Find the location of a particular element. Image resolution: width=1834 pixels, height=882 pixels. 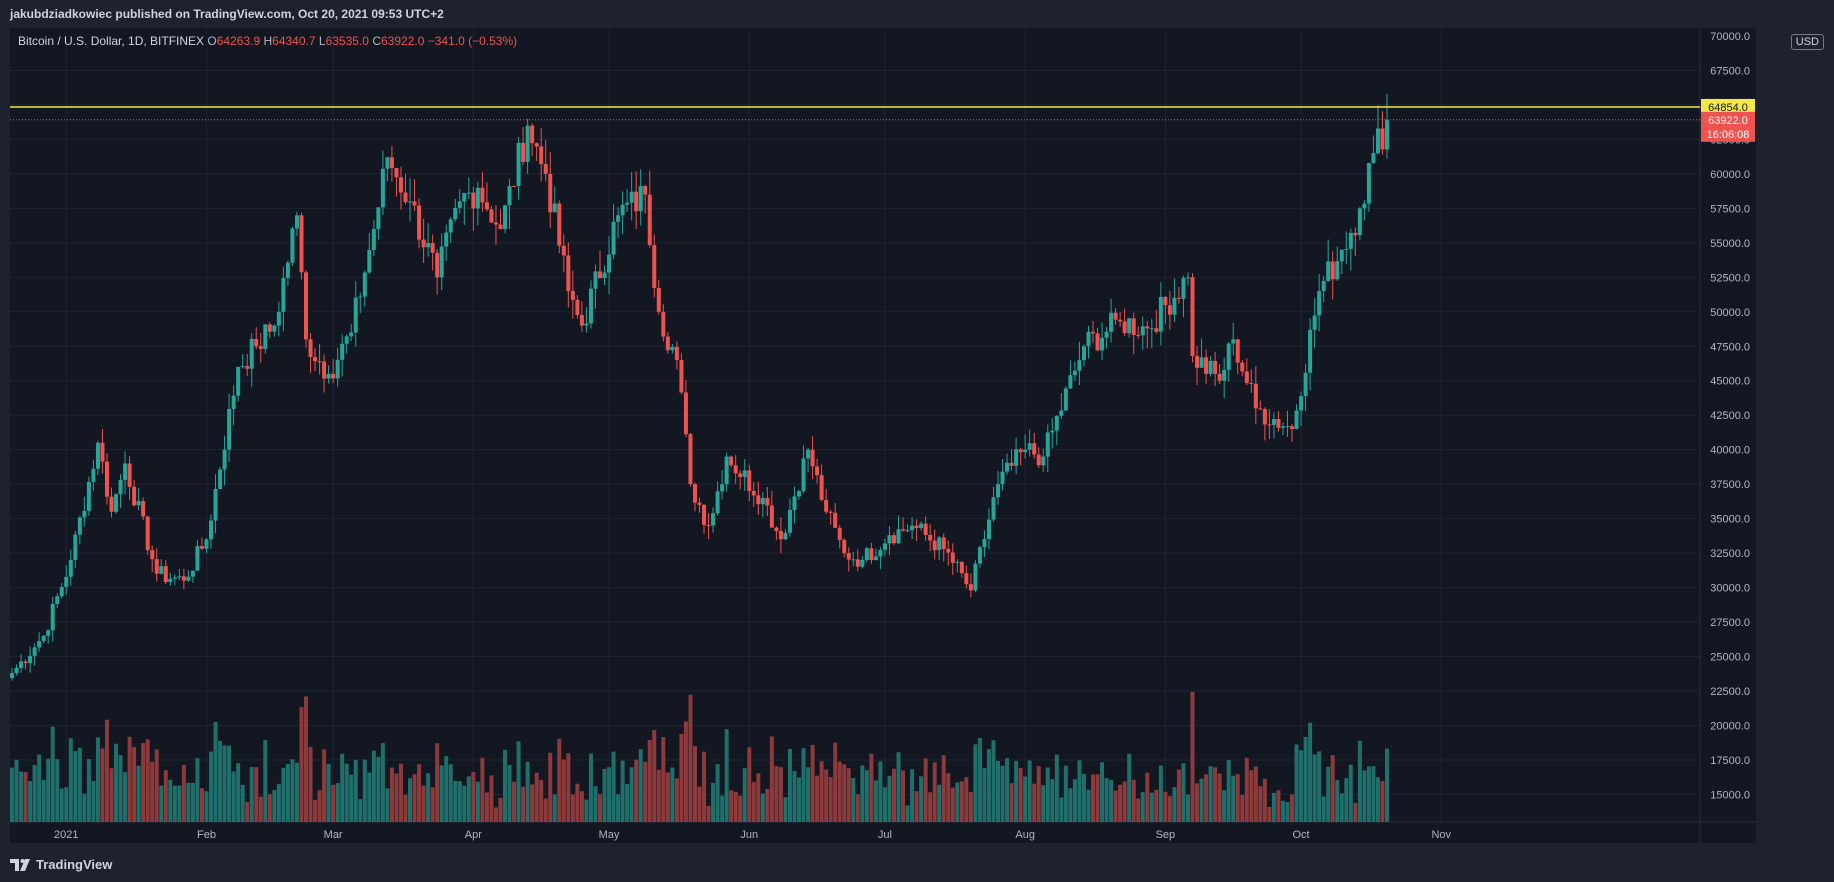

countdown-label: 16:06:08 is located at coordinates (1728, 135).